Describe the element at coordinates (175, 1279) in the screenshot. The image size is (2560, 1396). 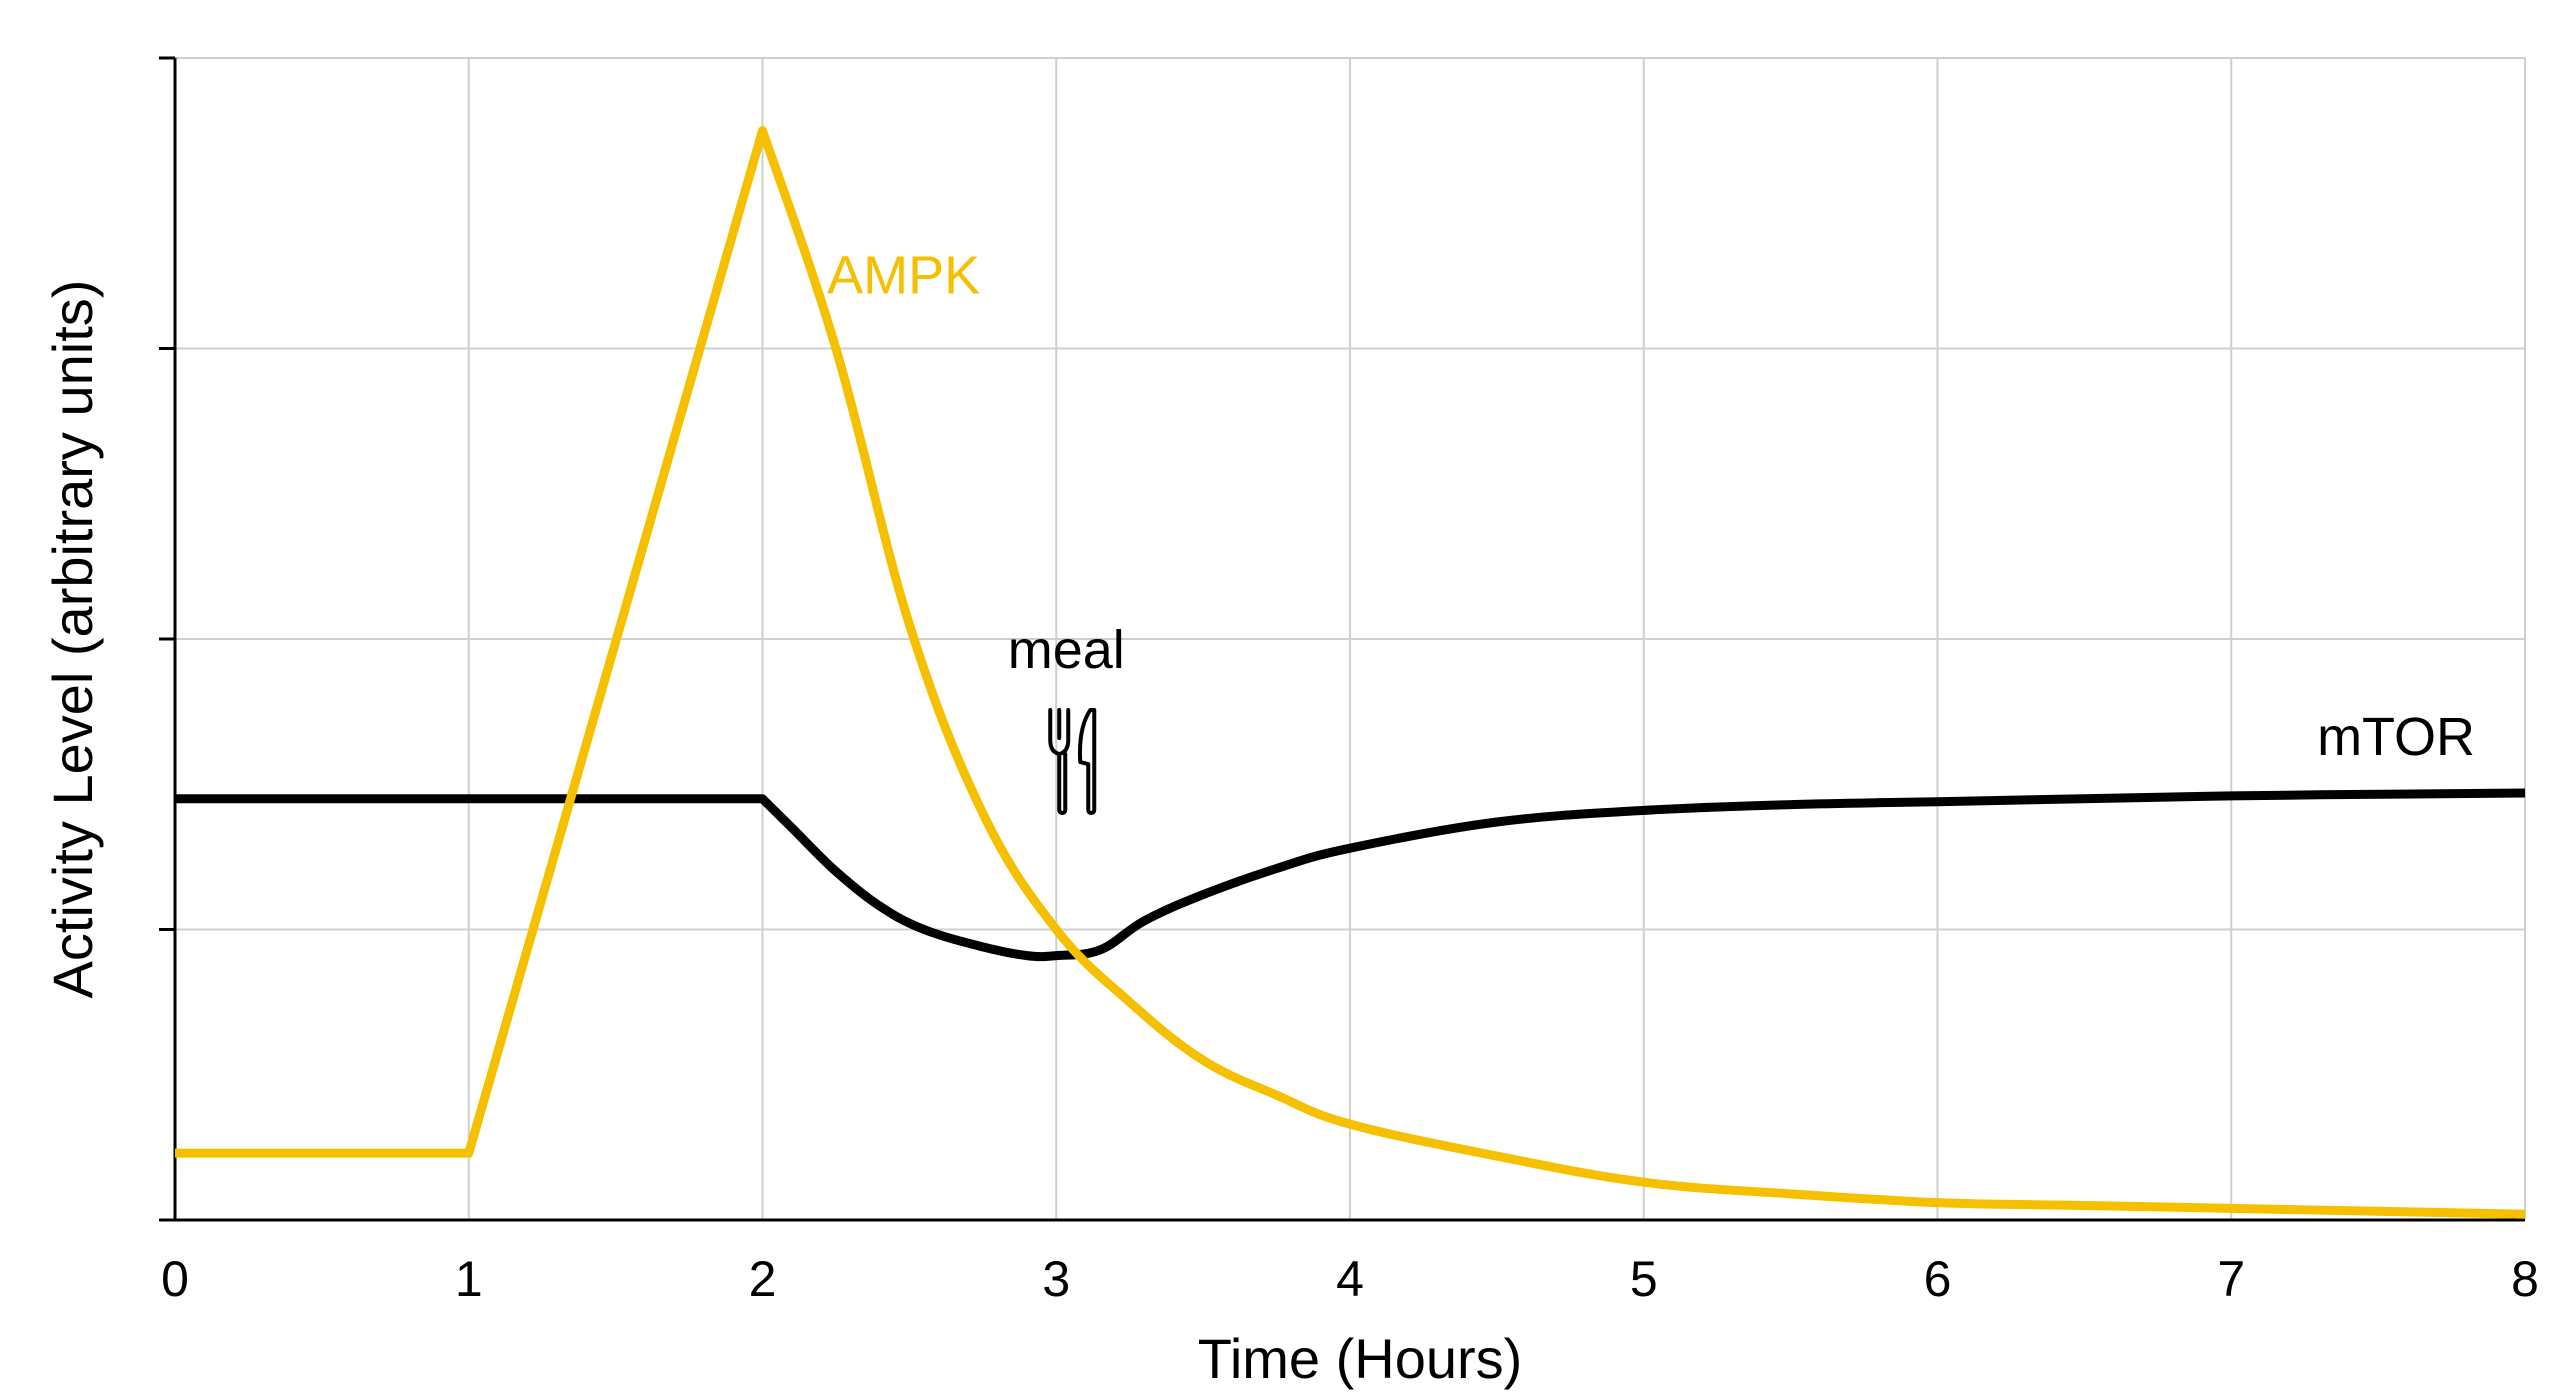
I see `x-tick-label: 0` at that location.